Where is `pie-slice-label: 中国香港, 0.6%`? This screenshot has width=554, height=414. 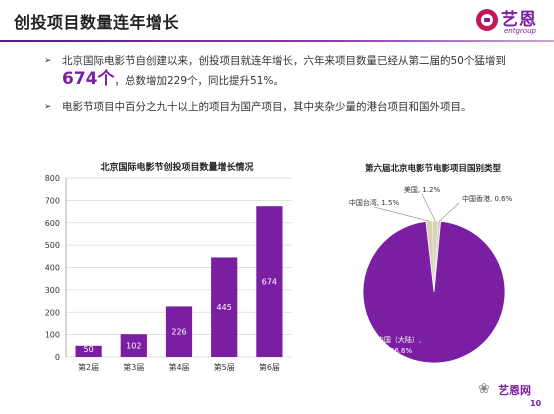 pie-slice-label: 中国香港, 0.6% is located at coordinates (487, 198).